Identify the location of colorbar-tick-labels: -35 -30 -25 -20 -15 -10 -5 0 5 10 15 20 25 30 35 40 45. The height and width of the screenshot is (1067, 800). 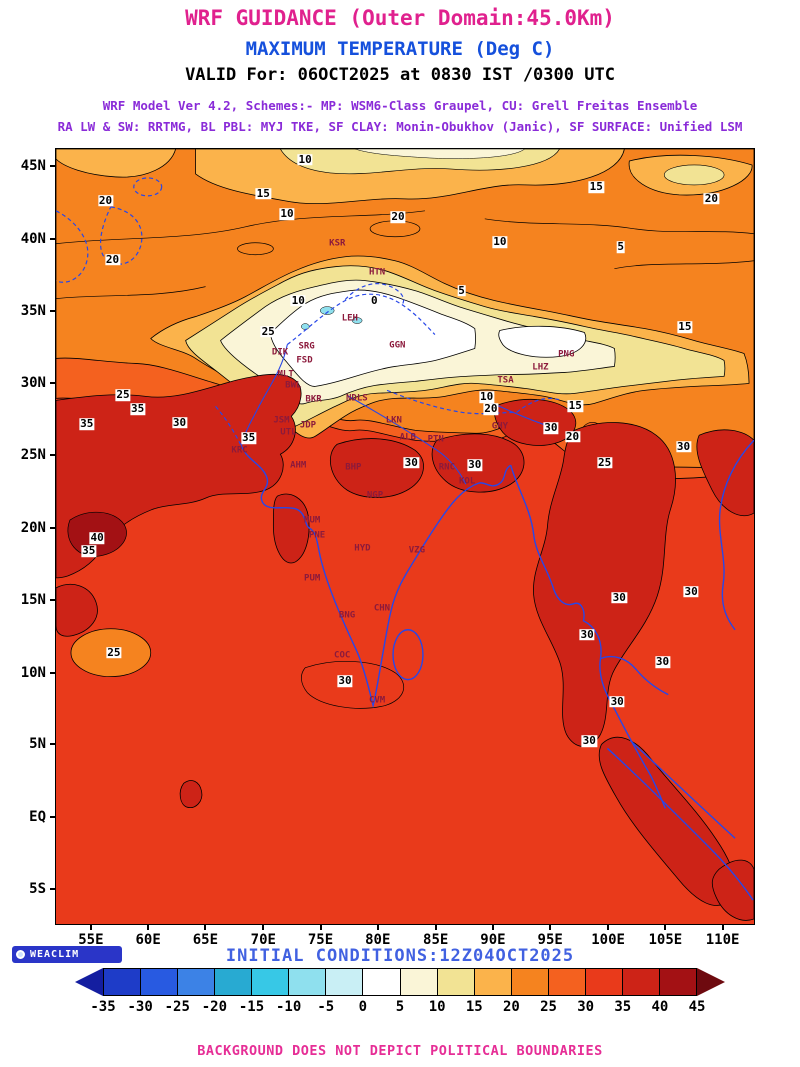
(400, 1008).